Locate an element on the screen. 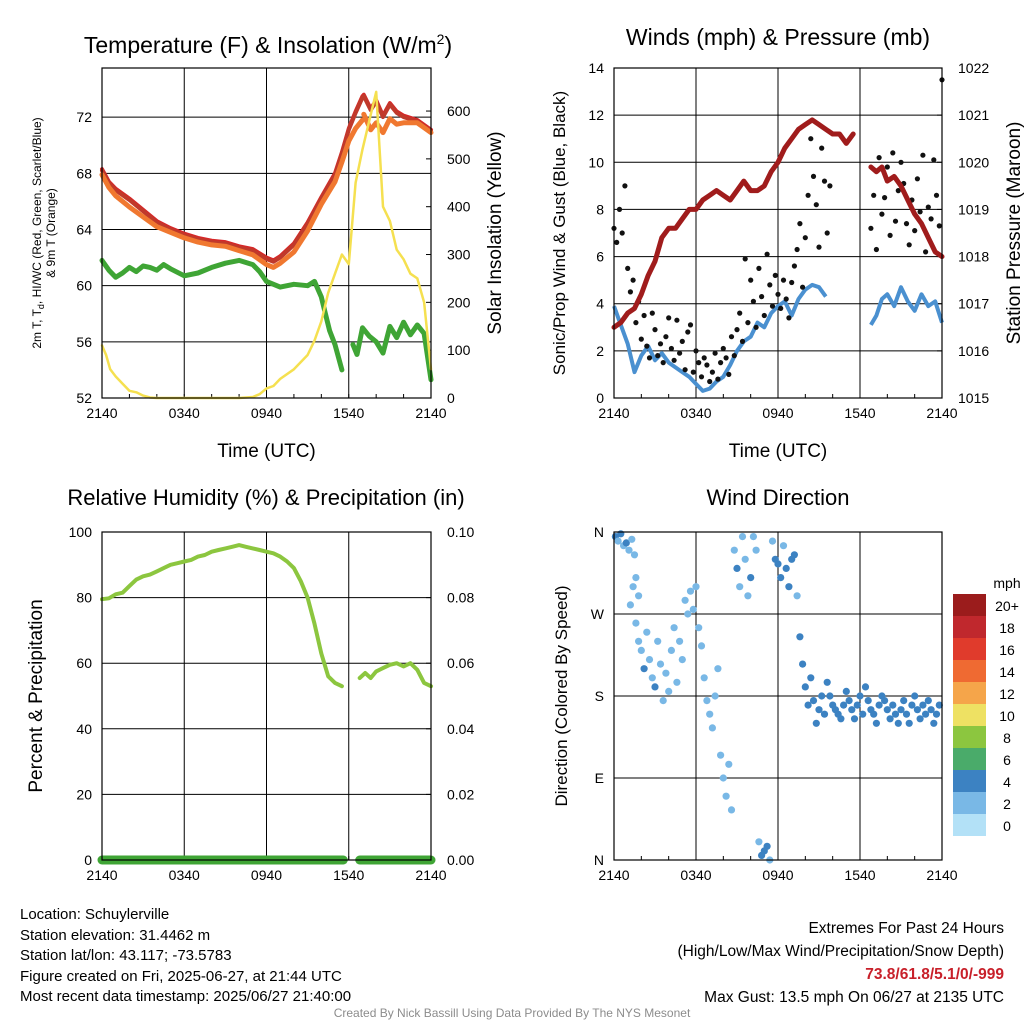 The image size is (1024, 1024). wdir-x-tick-label: 0340 is located at coordinates (695, 875).